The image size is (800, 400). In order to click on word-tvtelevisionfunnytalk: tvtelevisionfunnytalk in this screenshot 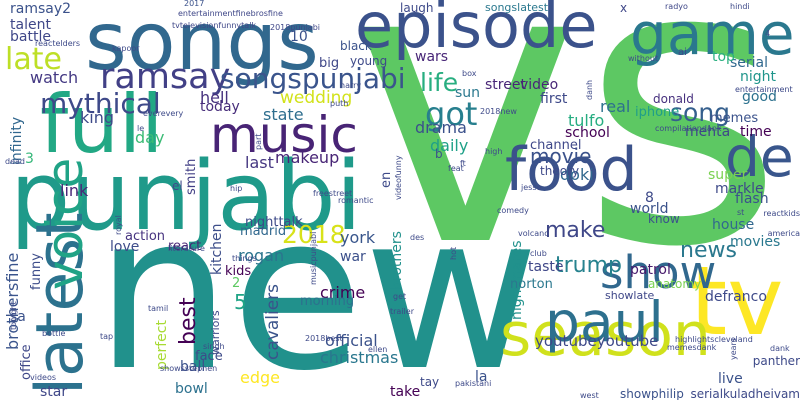, I will do `click(214, 25)`.